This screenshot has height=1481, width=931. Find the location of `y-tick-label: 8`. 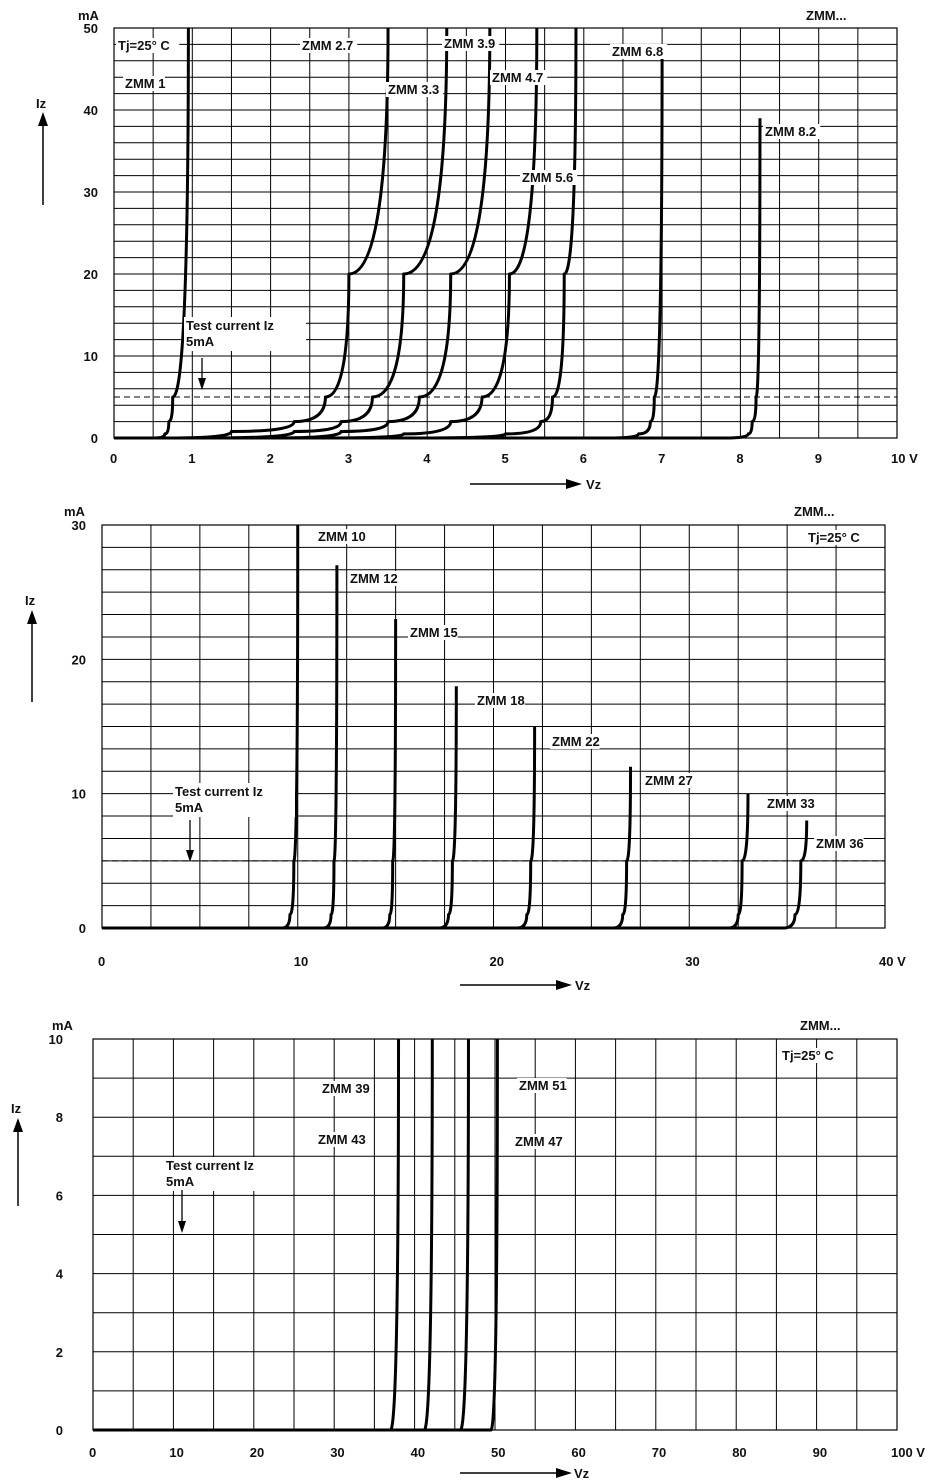

y-tick-label: 8 is located at coordinates (59, 1117).